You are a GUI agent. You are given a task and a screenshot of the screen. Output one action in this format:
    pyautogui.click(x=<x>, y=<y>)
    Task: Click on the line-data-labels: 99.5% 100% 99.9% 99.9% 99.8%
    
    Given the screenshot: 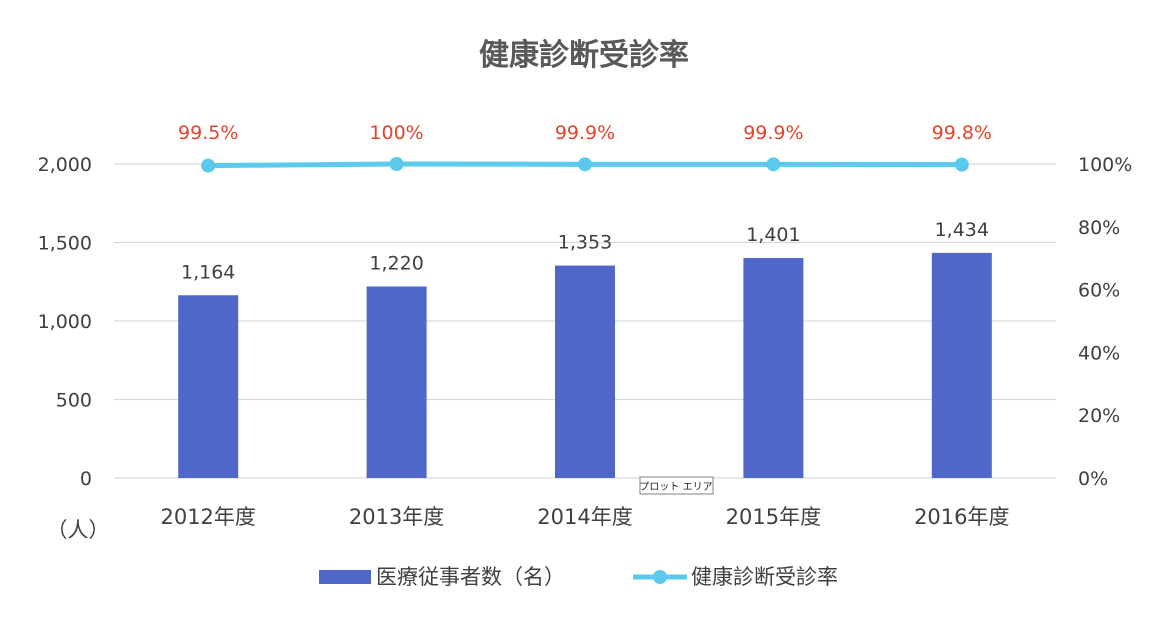 What is the action you would take?
    pyautogui.click(x=585, y=133)
    